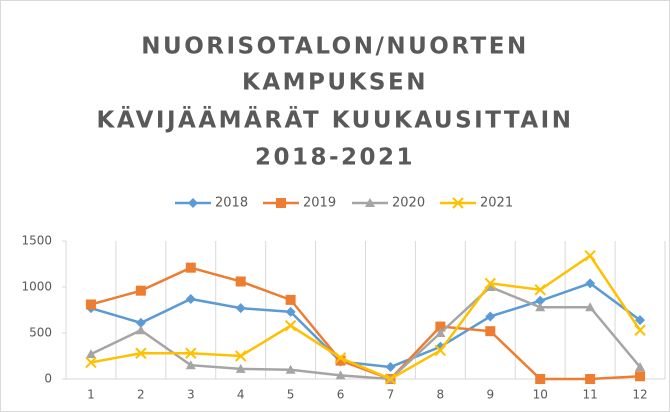 The height and width of the screenshot is (412, 670). I want to click on x-tick-label: 5, so click(291, 395).